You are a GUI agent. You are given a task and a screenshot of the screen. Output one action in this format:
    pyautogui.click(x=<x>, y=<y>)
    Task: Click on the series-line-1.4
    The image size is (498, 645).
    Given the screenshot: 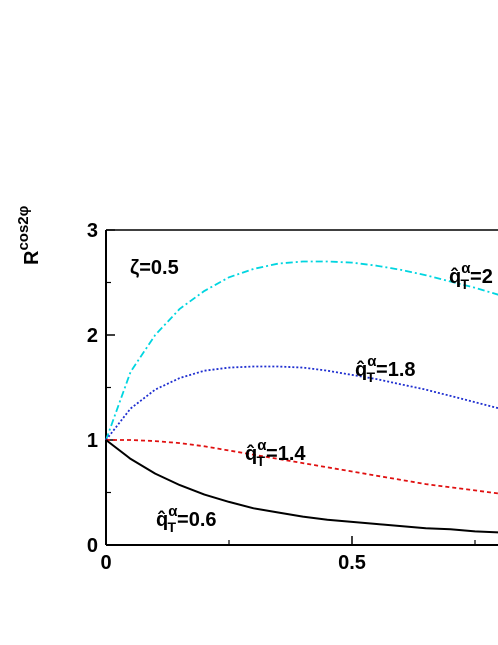 What is the action you would take?
    pyautogui.click(x=302, y=467)
    